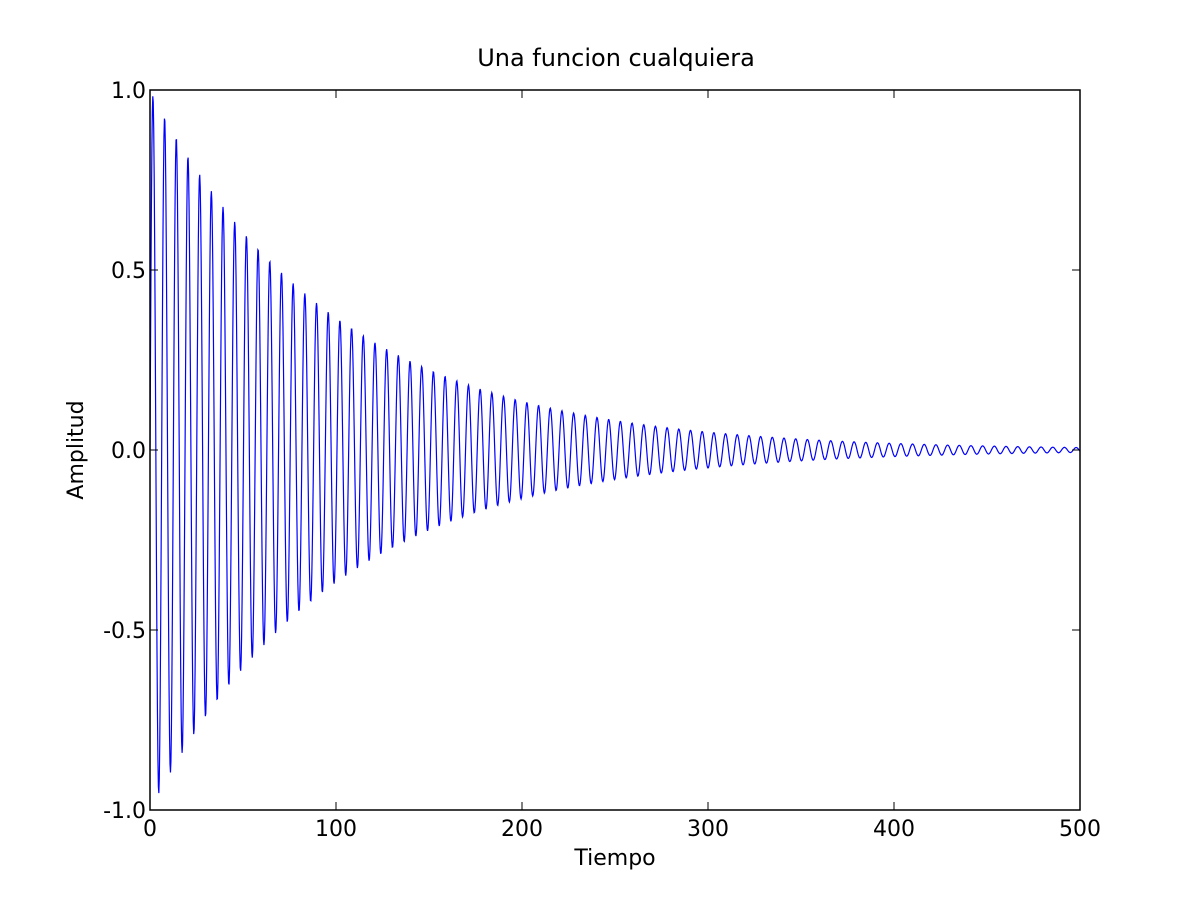 The height and width of the screenshot is (900, 1200). What do you see at coordinates (708, 829) in the screenshot?
I see `x-tick-label: 300` at bounding box center [708, 829].